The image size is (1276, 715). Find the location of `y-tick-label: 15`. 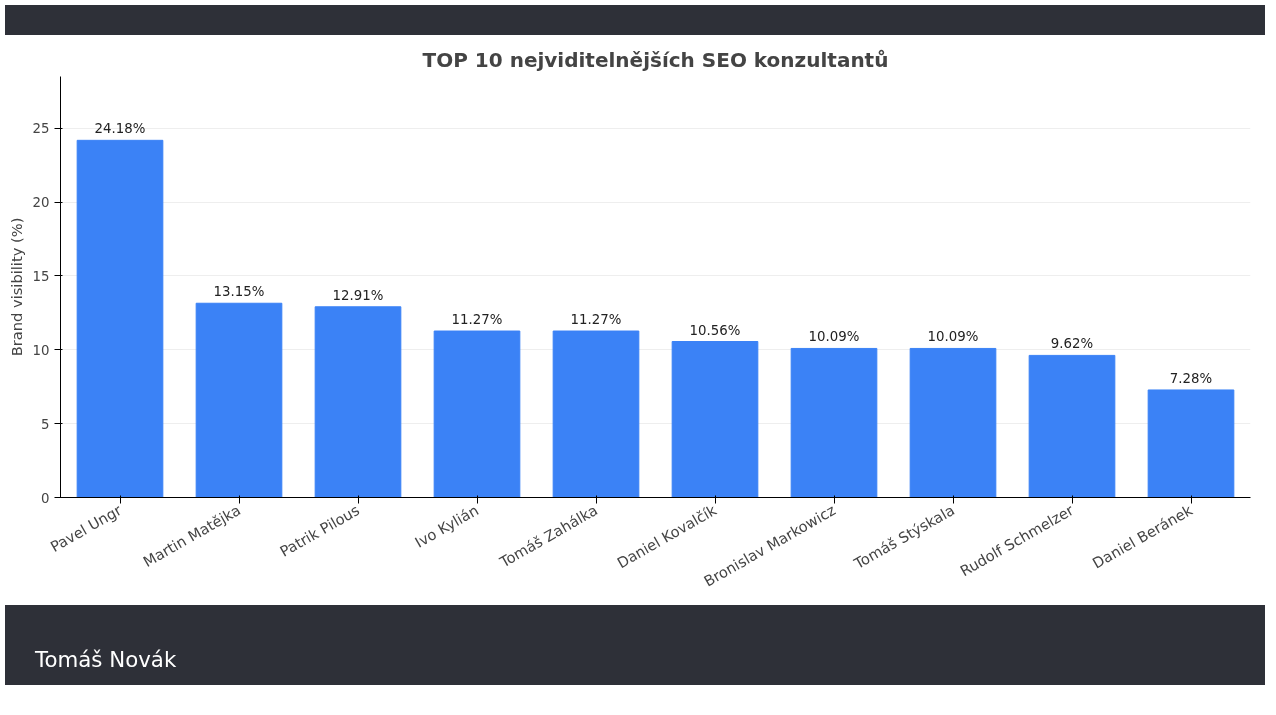

y-tick-label: 15 is located at coordinates (41, 276).